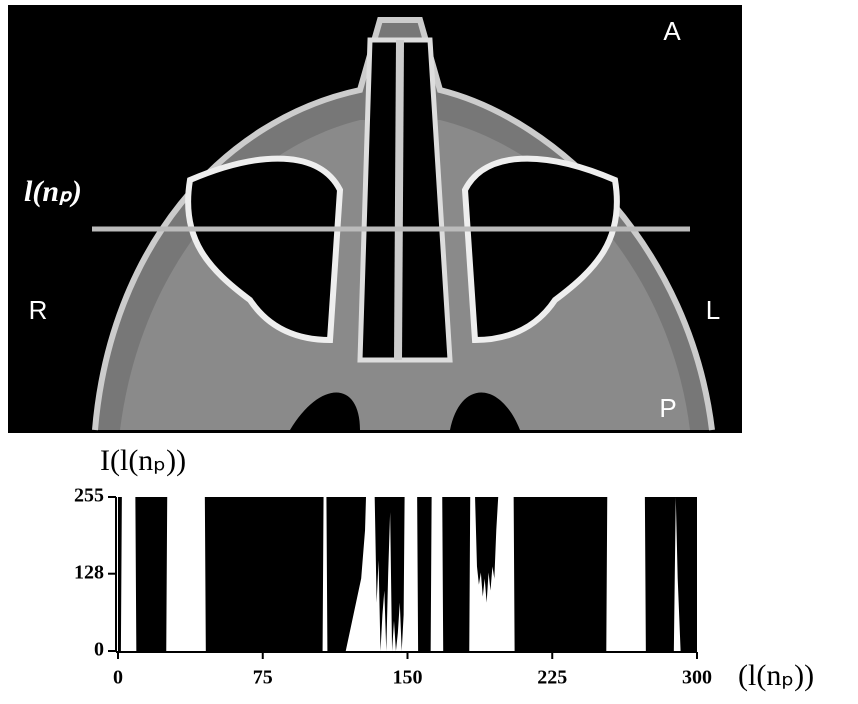 The image size is (858, 704). I want to click on x-tick-label: 0, so click(118, 678).